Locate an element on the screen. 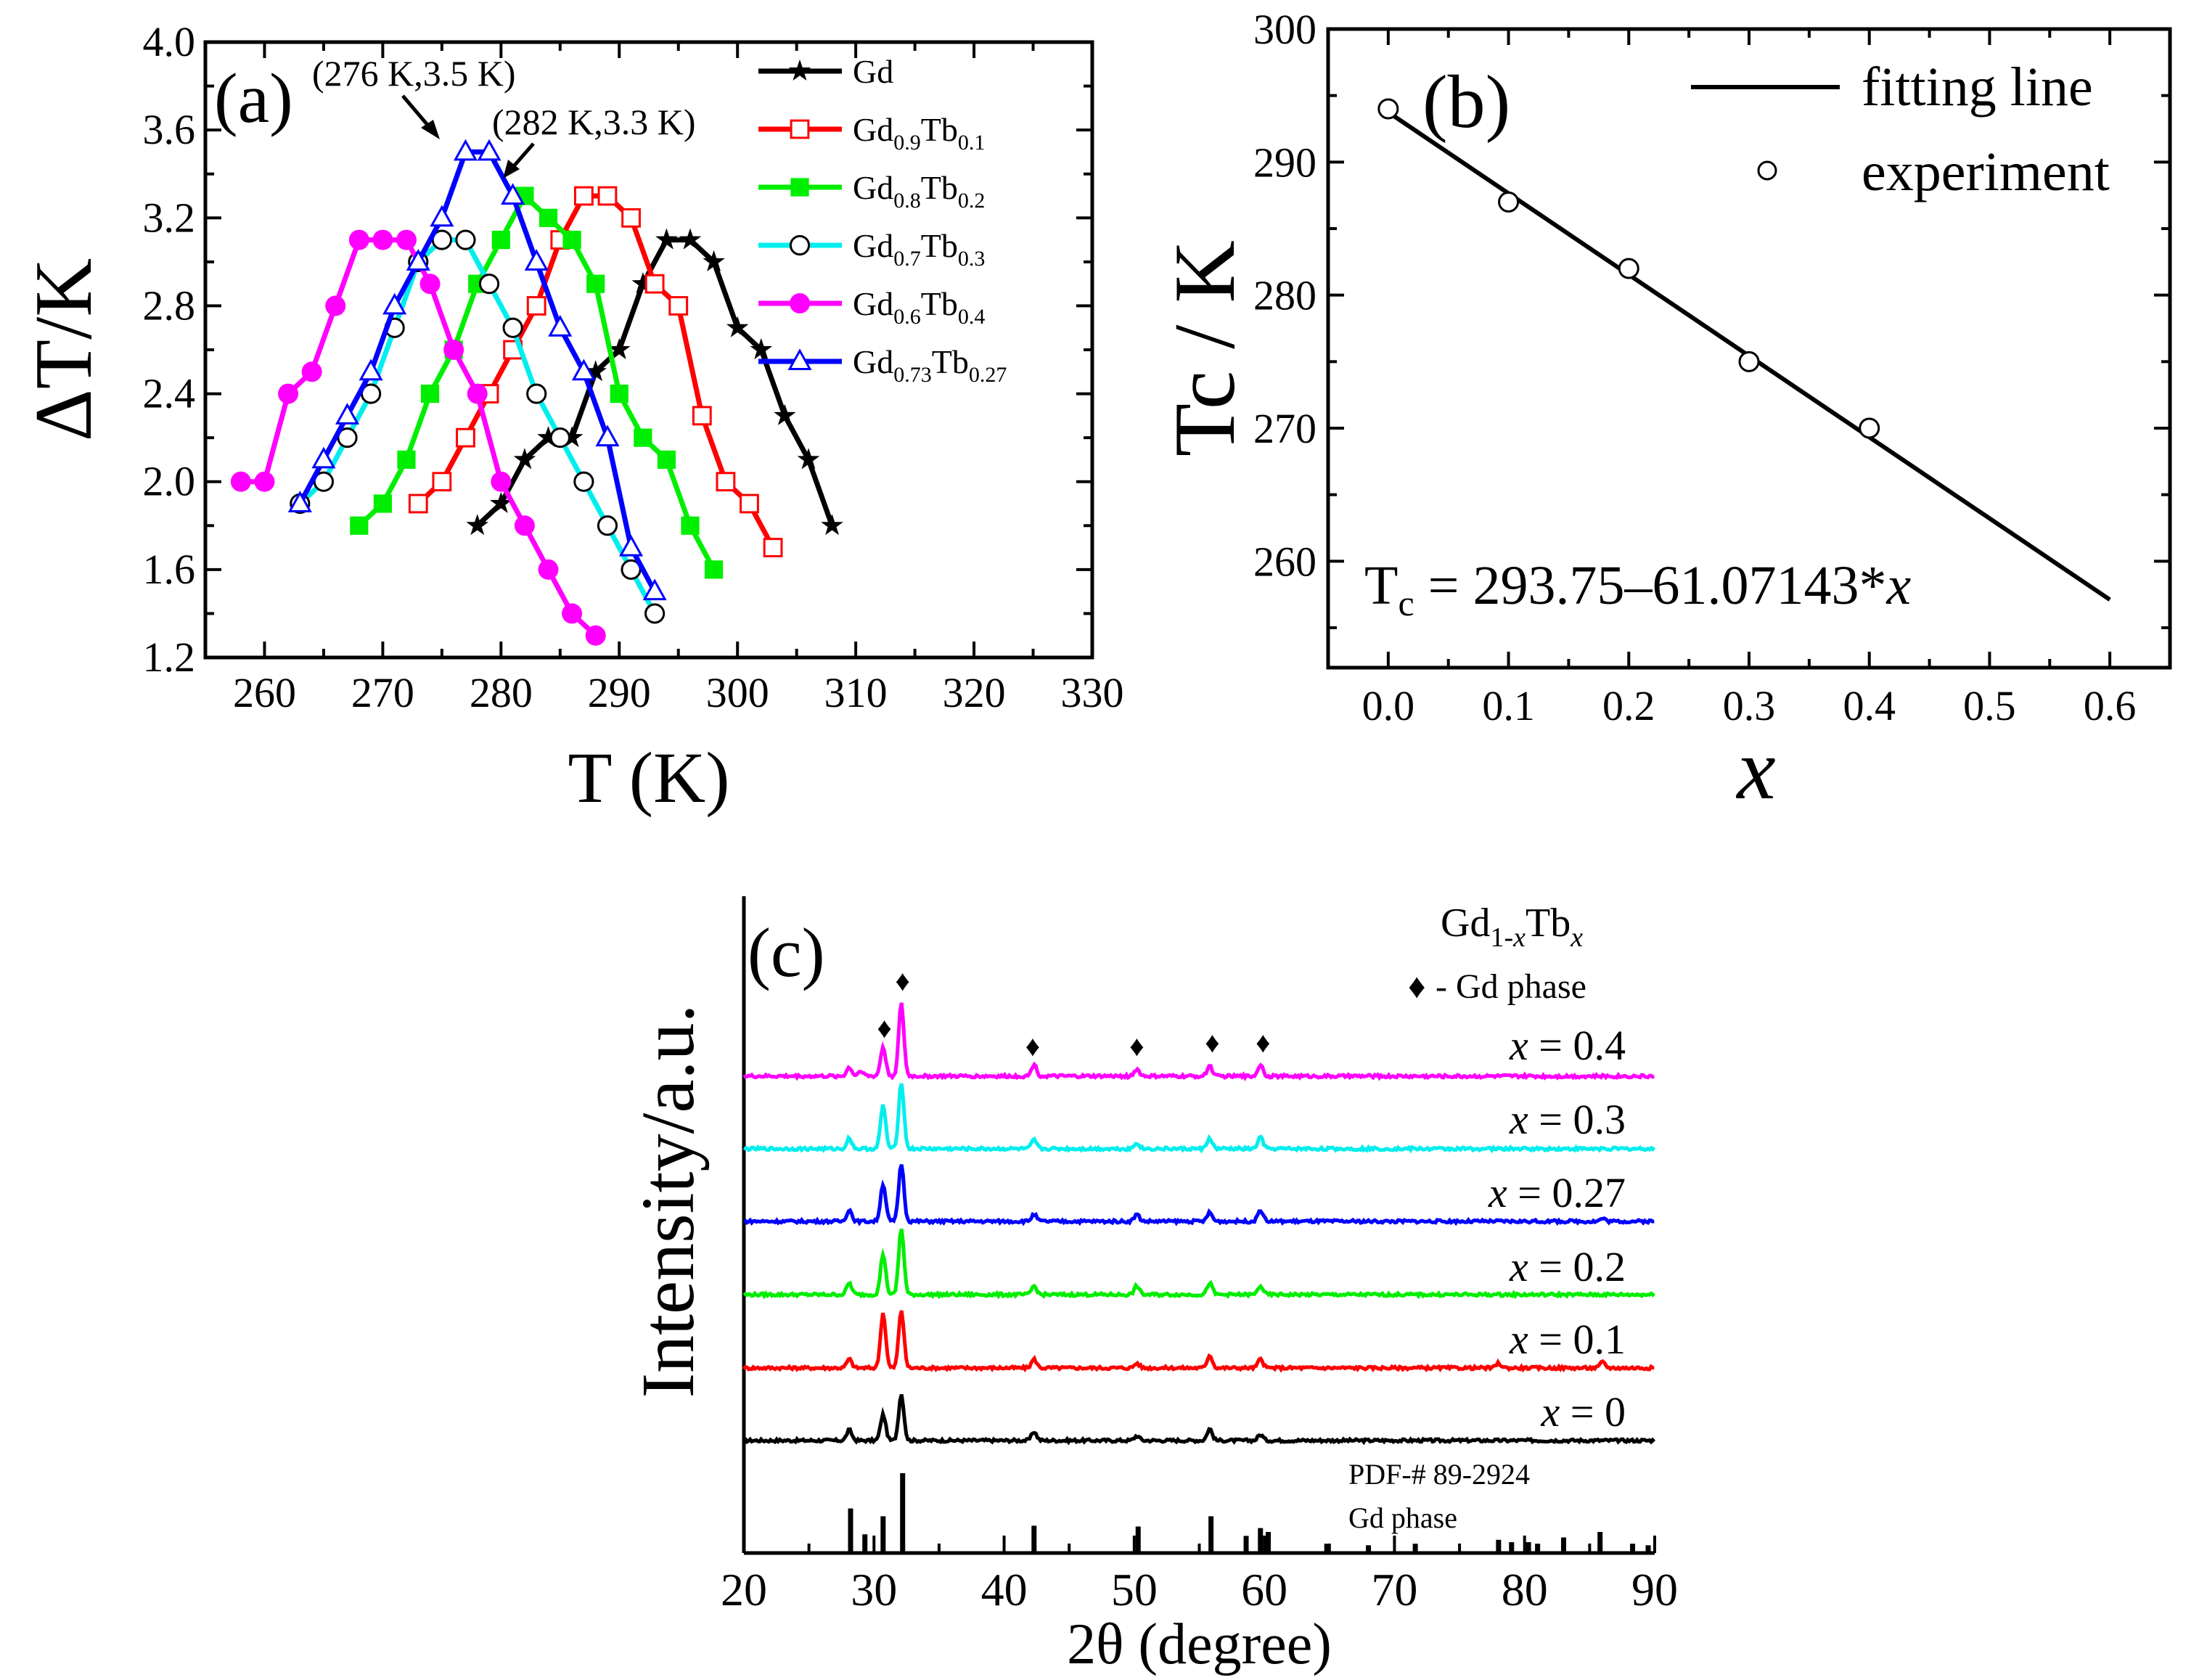  xrd-pattern: x = 0.1 is located at coordinates (1198, 1341).